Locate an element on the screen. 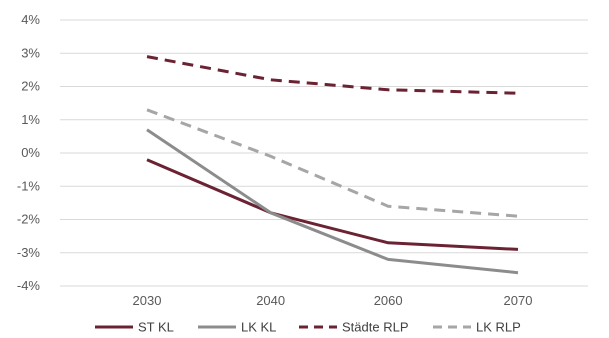 The height and width of the screenshot is (338, 609). x-tick-label: 2040 is located at coordinates (270, 300).